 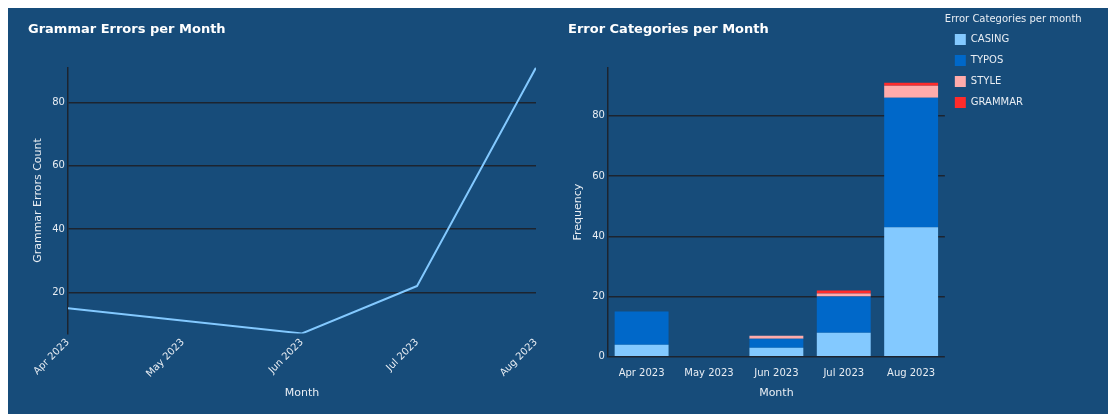 What do you see at coordinates (127, 29) in the screenshot?
I see `chart-title: Grammar Errors per Month` at bounding box center [127, 29].